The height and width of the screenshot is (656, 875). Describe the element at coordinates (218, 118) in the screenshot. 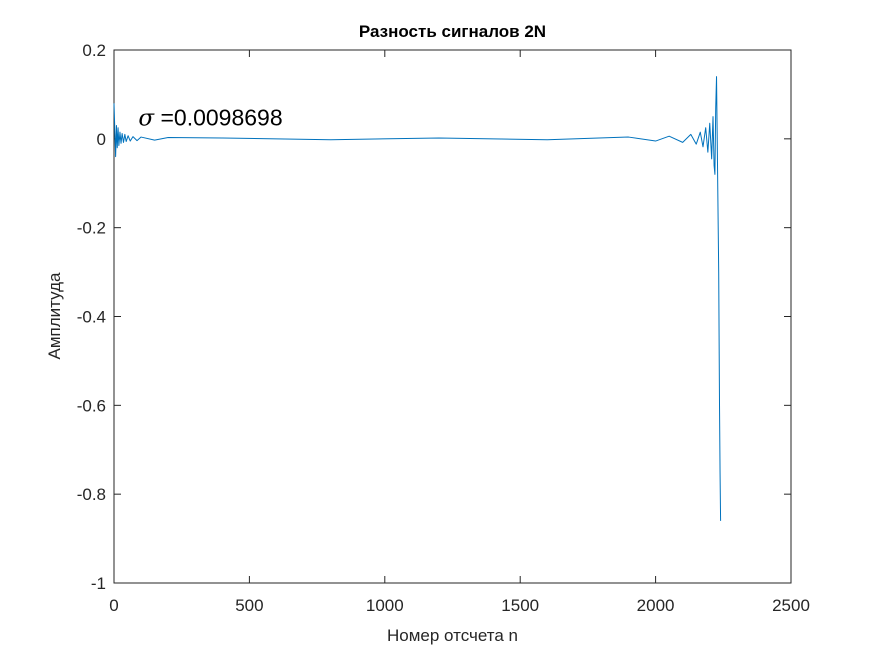

I see `sigma-value: =0.0098698` at that location.